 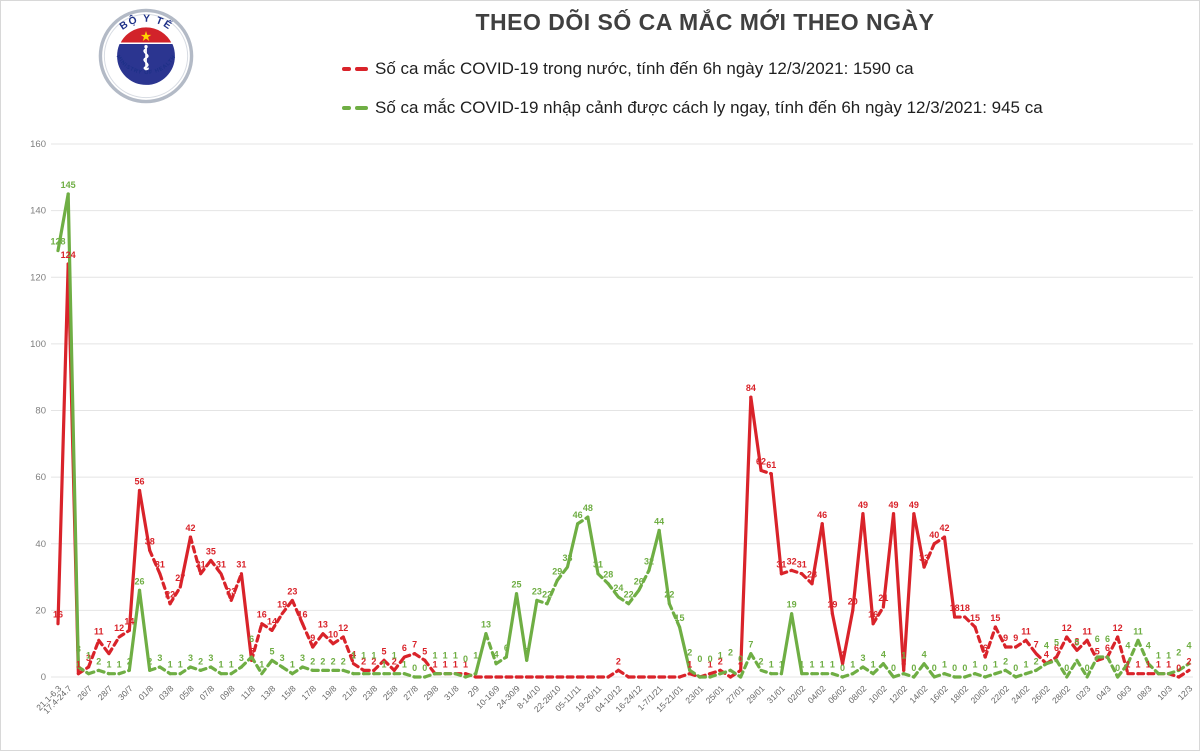 I want to click on data-label: 61, so click(x=771, y=465).